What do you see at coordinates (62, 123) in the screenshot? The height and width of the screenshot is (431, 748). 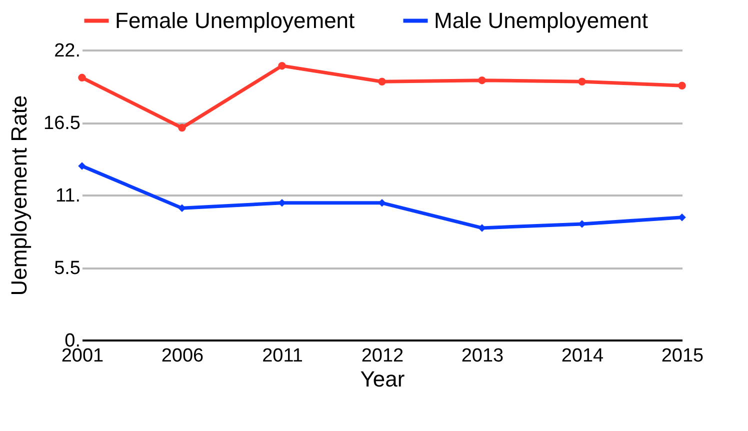 I see `y-tick-label: 16.5` at bounding box center [62, 123].